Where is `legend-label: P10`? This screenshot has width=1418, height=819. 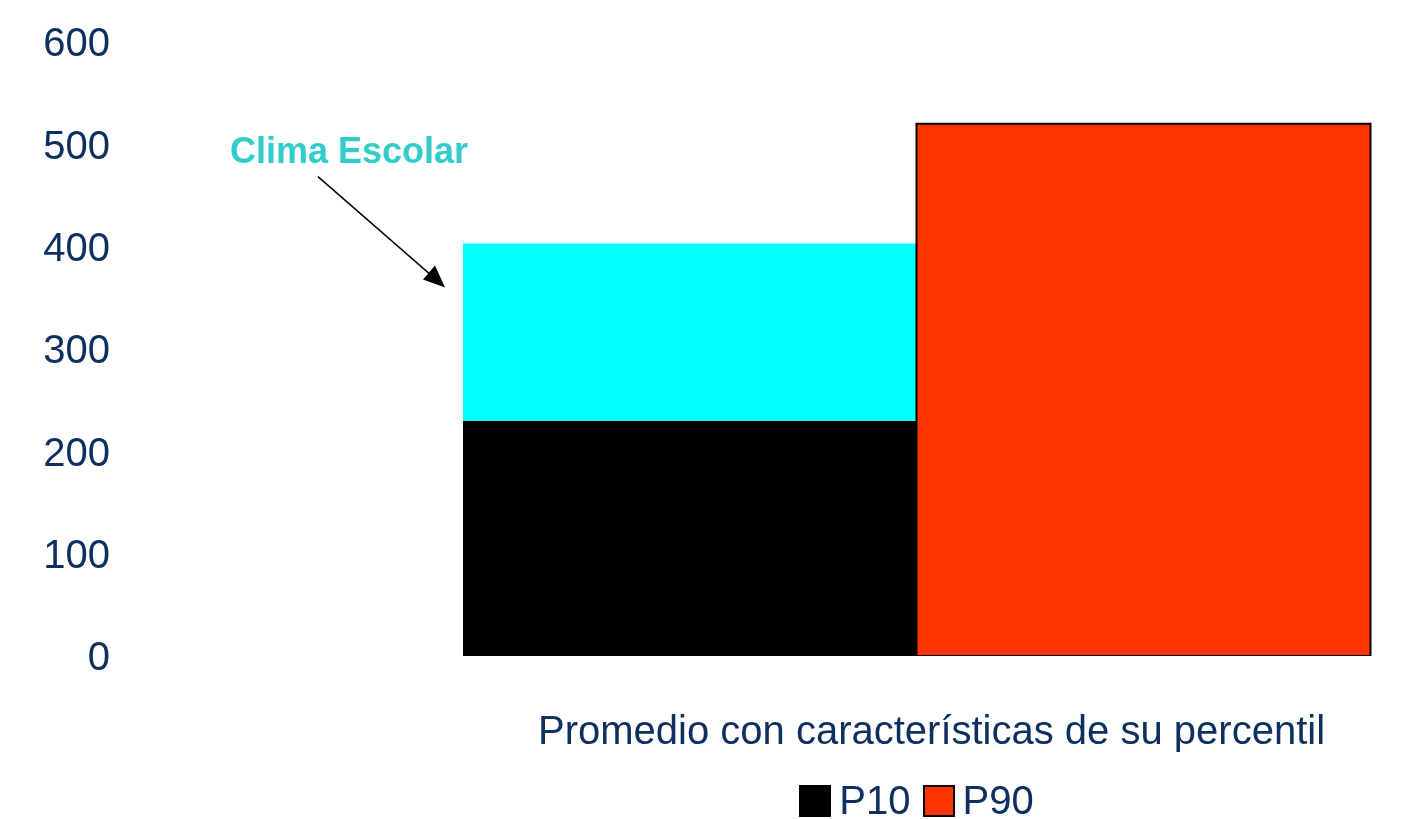
legend-label: P10 is located at coordinates (874, 798).